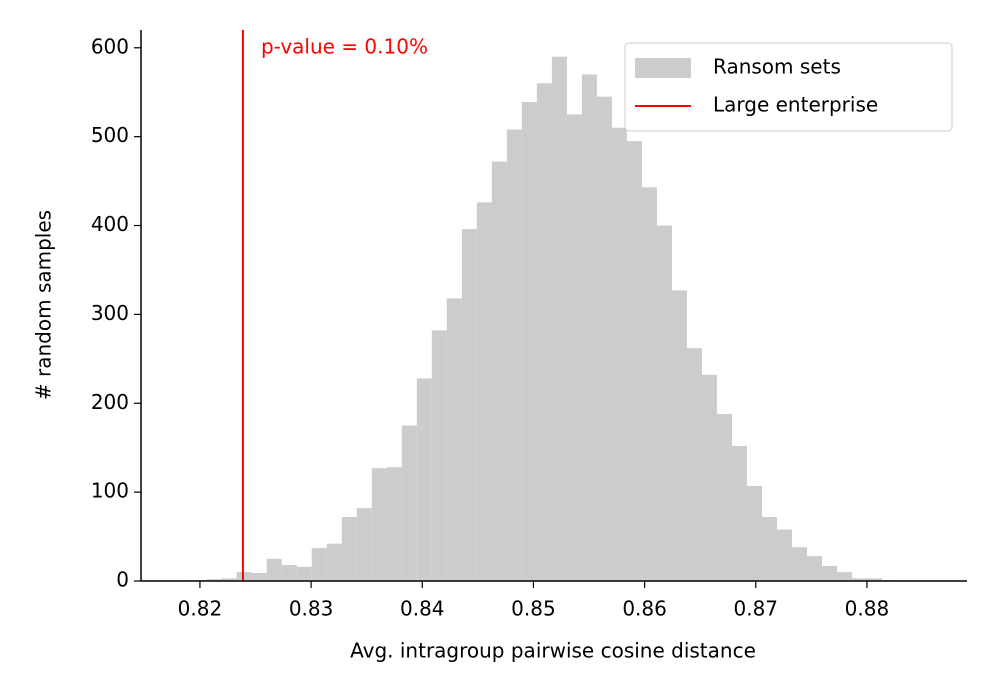  Describe the element at coordinates (644, 609) in the screenshot. I see `x-tick-label: 0.86` at that location.